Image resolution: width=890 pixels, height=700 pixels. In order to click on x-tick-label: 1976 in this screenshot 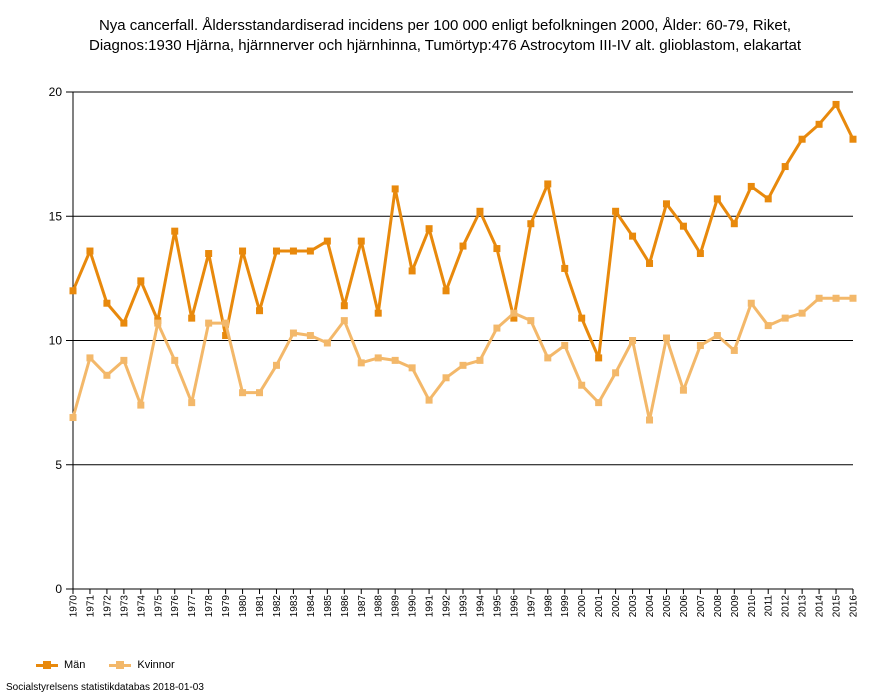, I will do `click(175, 606)`.